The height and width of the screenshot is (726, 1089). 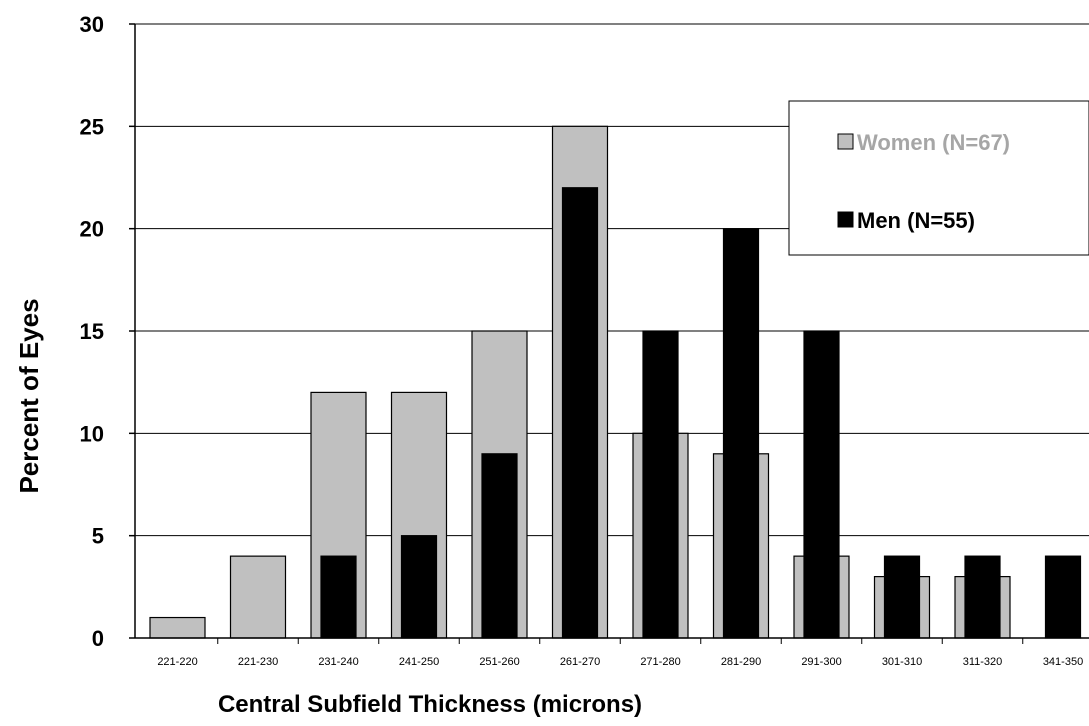 What do you see at coordinates (916, 220) in the screenshot?
I see `legend-label-men: Men (N=55)` at bounding box center [916, 220].